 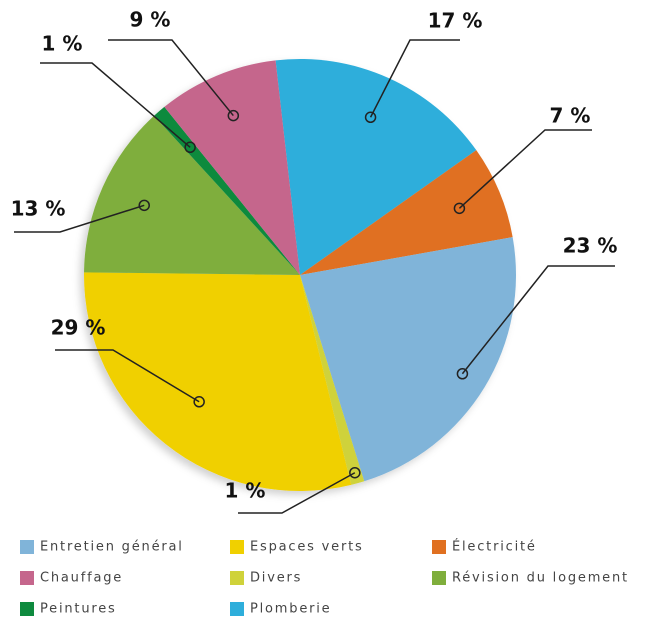 What do you see at coordinates (540, 578) in the screenshot?
I see `legend-label: Révision du logement` at bounding box center [540, 578].